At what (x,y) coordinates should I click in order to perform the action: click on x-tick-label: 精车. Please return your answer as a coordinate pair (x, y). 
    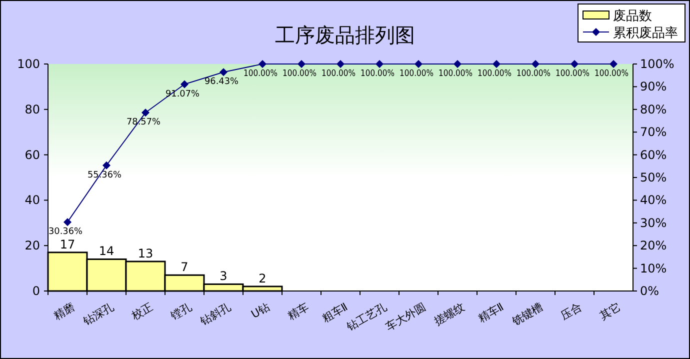
    Looking at the image, I should click on (298, 311).